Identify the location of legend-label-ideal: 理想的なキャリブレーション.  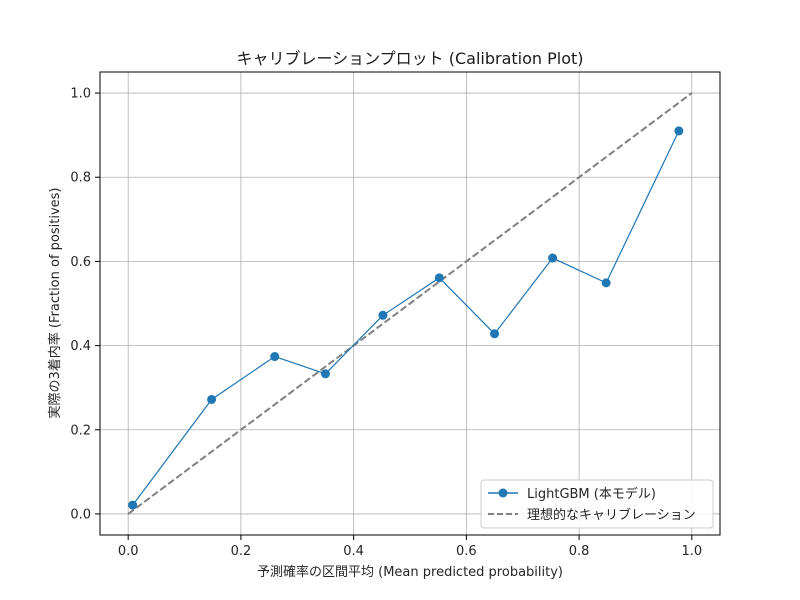
(611, 515).